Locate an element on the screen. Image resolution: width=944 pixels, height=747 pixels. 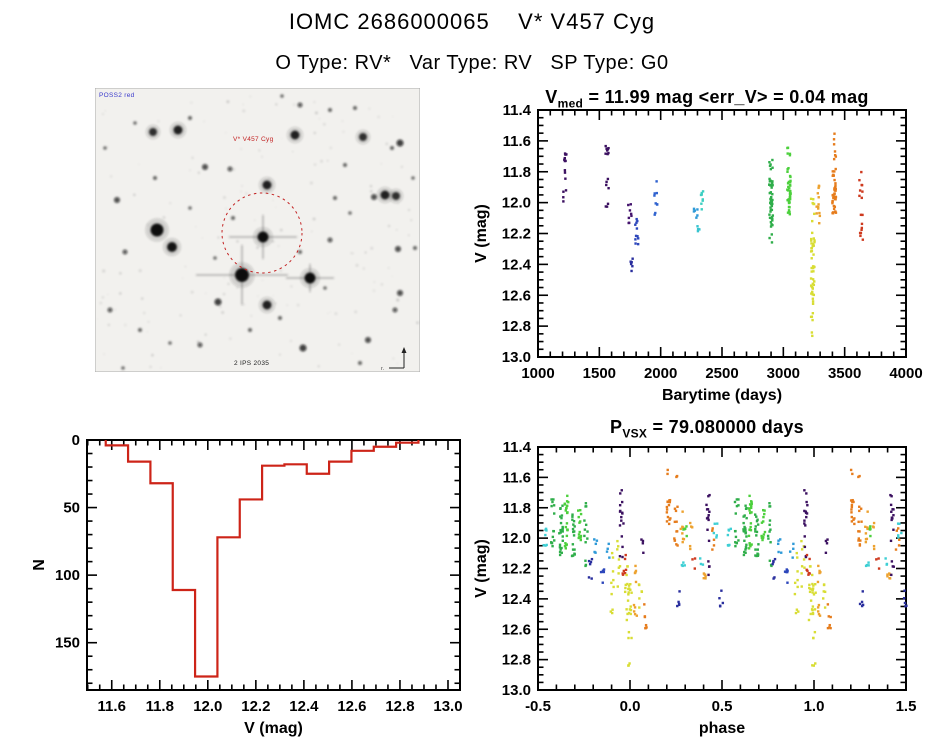
target-name-label: V* V457 Cyg is located at coordinates (253, 139).